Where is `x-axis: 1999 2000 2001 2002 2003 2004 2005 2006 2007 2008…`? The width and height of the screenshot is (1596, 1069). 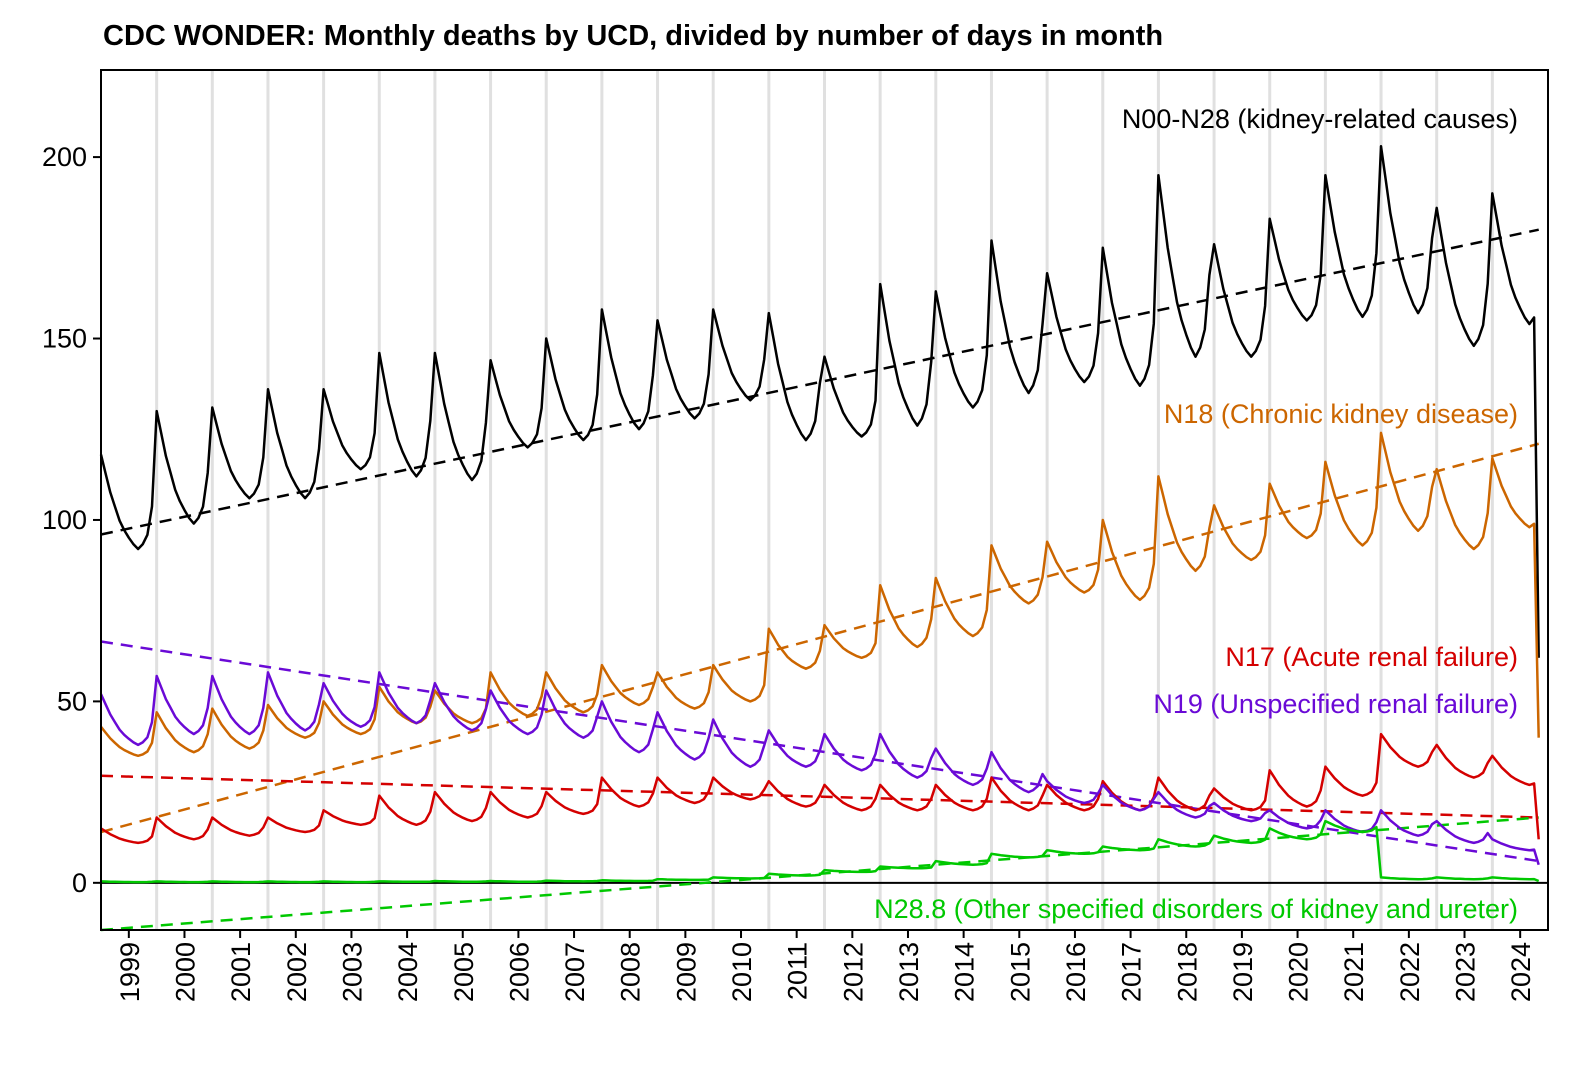 x-axis: 1999 2000 2001 2002 2003 2004 2005 2006 2007 2008… is located at coordinates (825, 966).